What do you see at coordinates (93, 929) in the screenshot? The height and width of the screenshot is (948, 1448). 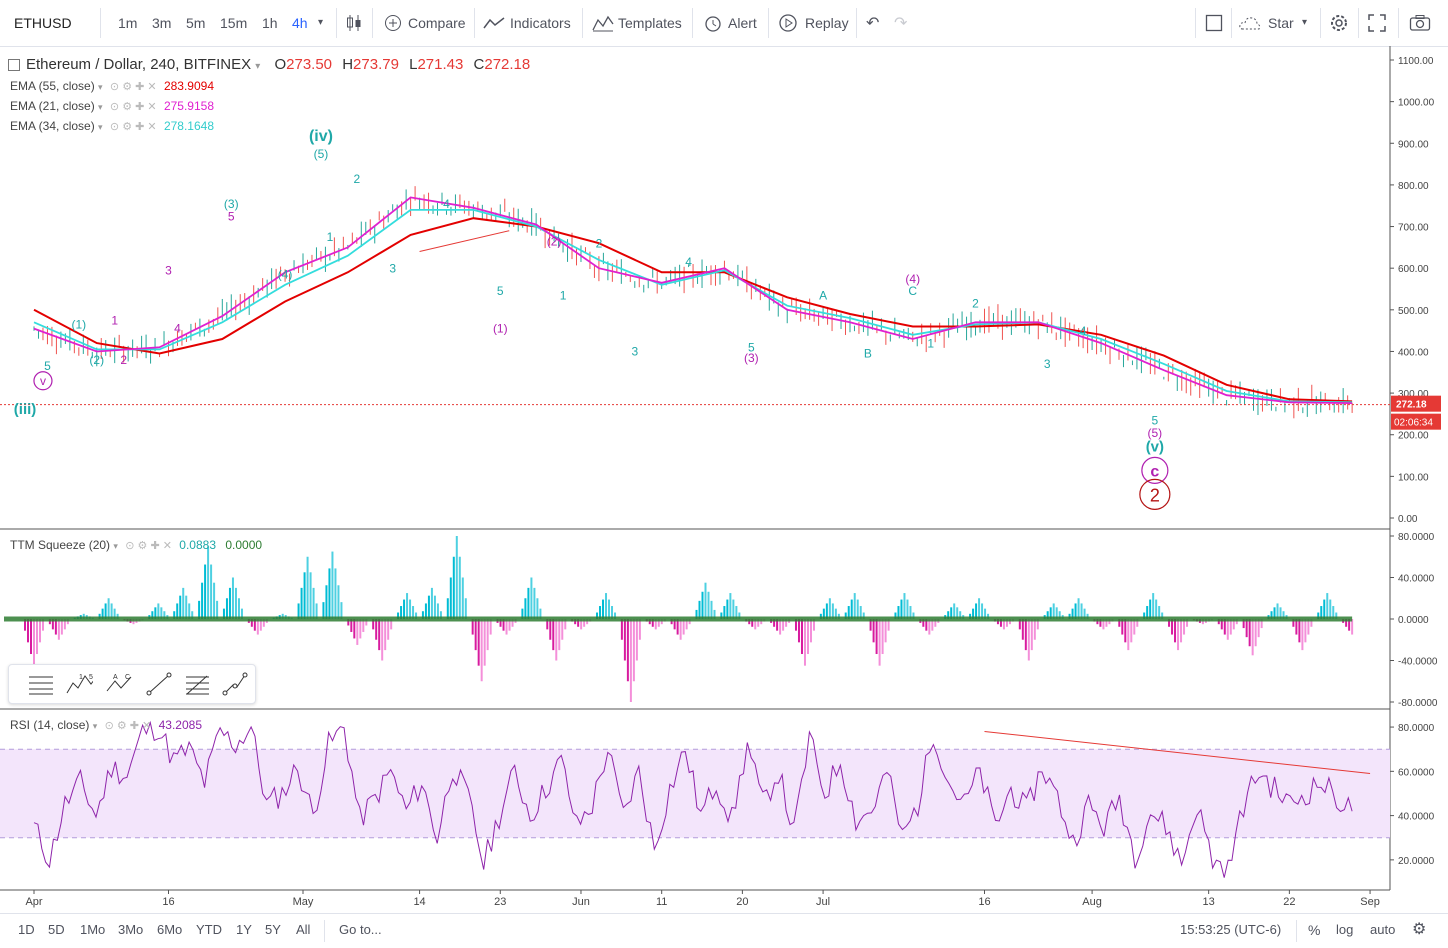 I see `range-1mo: 1Mo` at bounding box center [93, 929].